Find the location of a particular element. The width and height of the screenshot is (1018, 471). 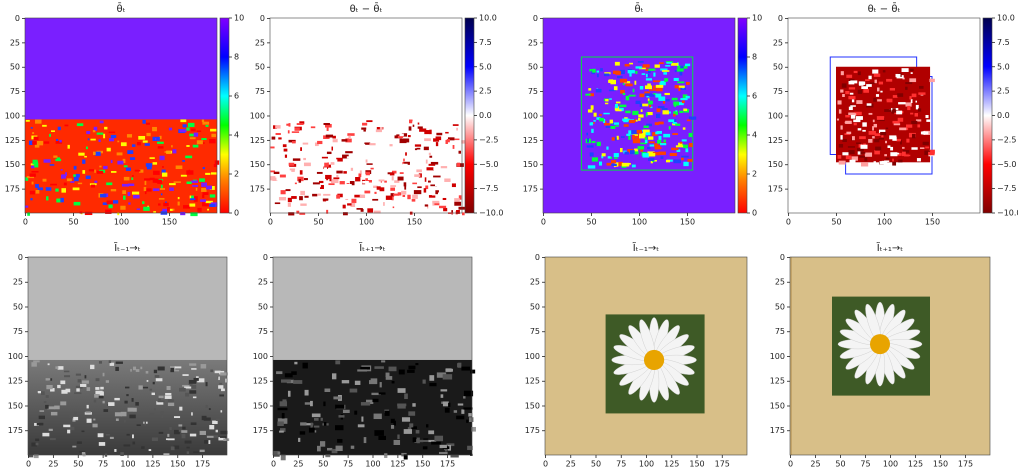

x-tick-label: 75 is located at coordinates (348, 464).